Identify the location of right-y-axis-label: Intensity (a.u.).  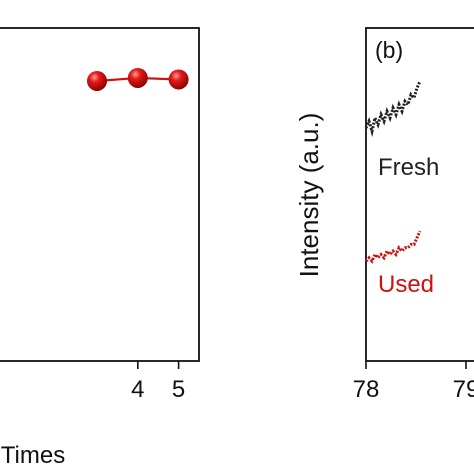
(309, 195).